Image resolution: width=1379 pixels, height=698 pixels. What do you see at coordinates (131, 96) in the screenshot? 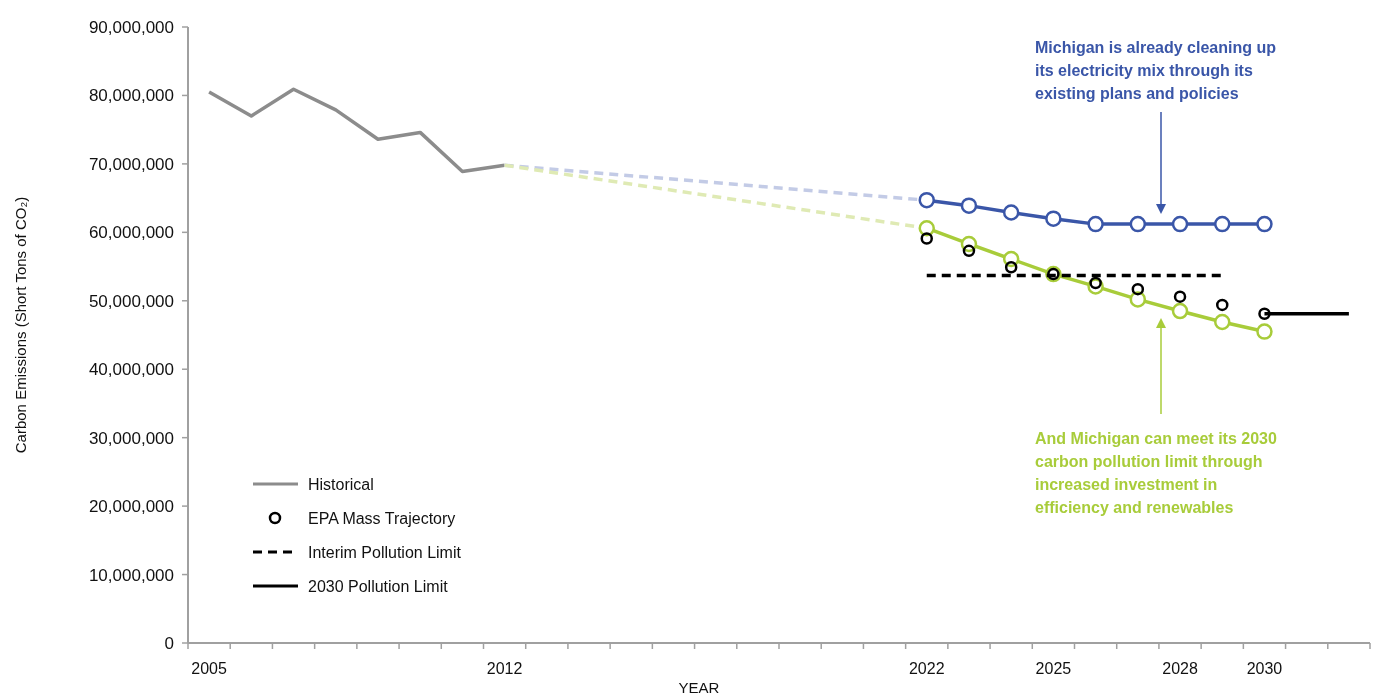
I see `y-tick-label: 80,000,000` at bounding box center [131, 96].